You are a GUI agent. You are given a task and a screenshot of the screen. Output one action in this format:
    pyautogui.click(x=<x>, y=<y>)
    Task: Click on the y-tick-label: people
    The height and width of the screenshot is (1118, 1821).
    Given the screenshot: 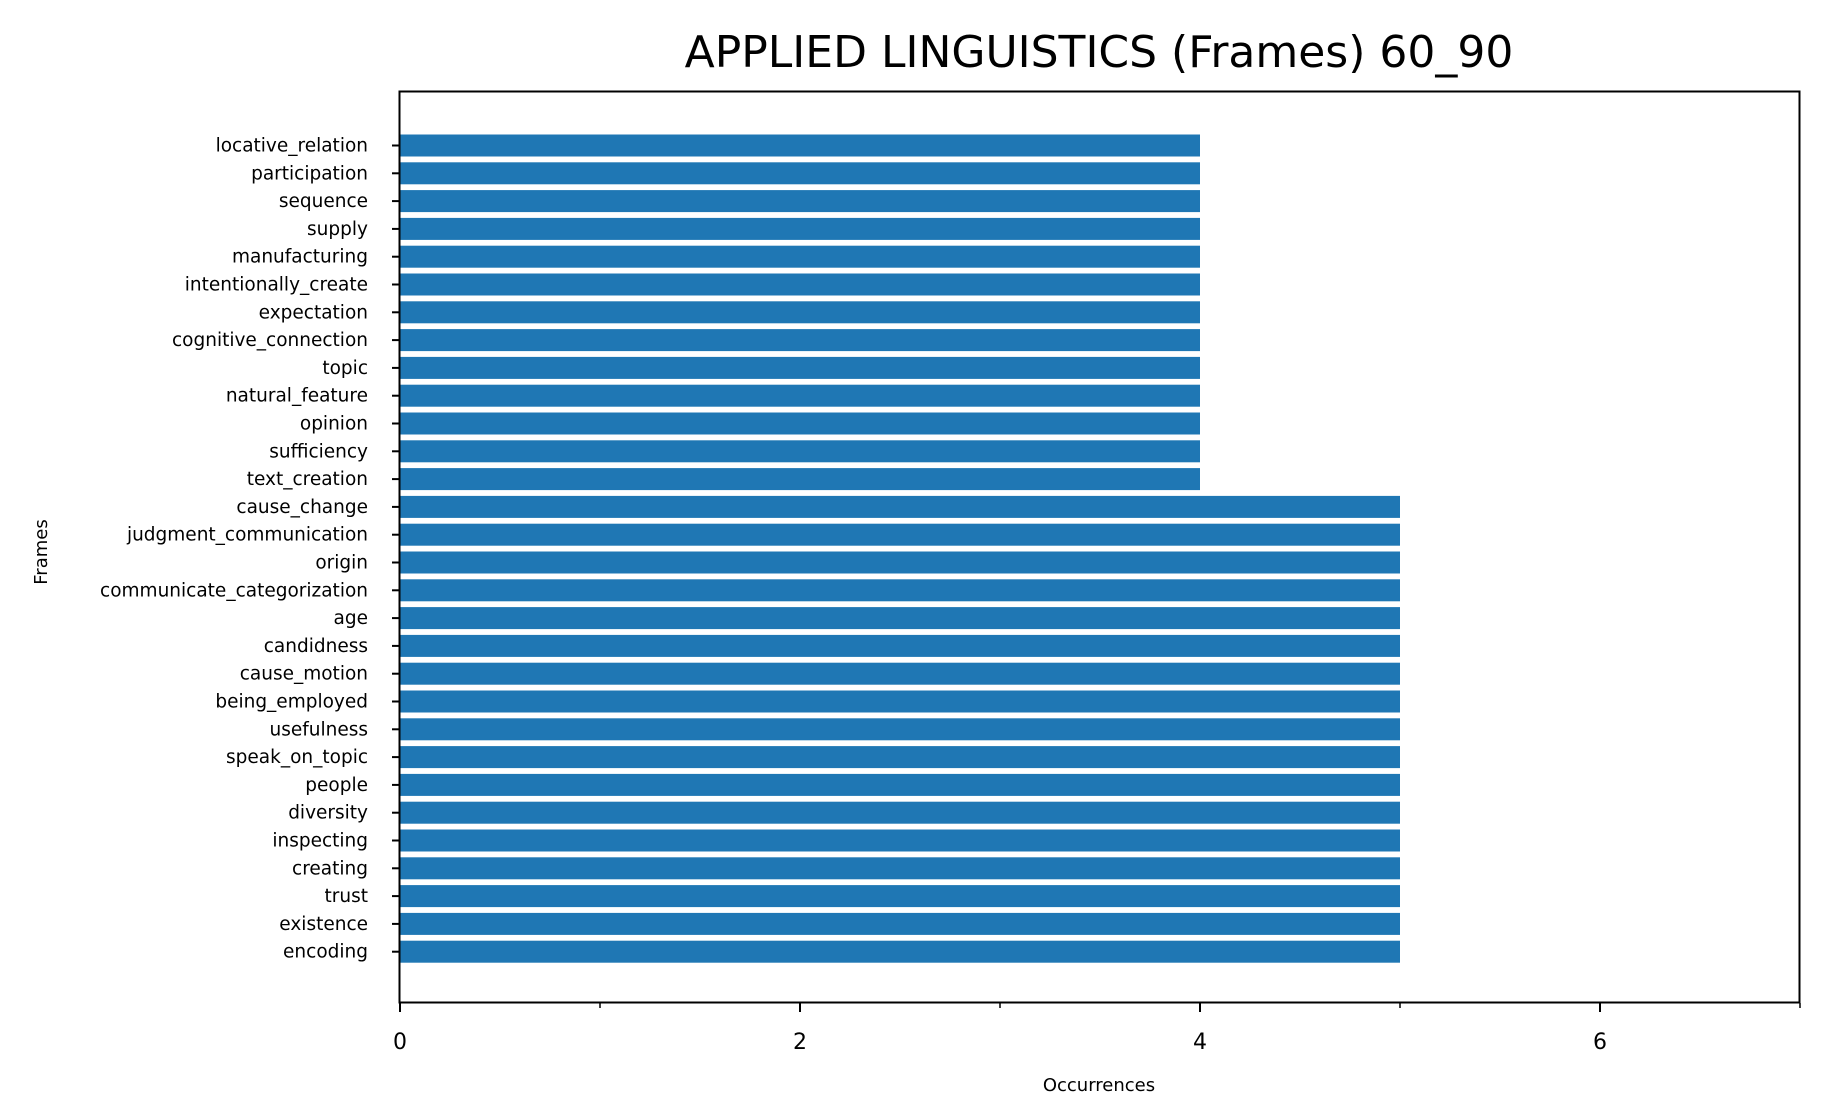 What is the action you would take?
    pyautogui.click(x=336, y=785)
    